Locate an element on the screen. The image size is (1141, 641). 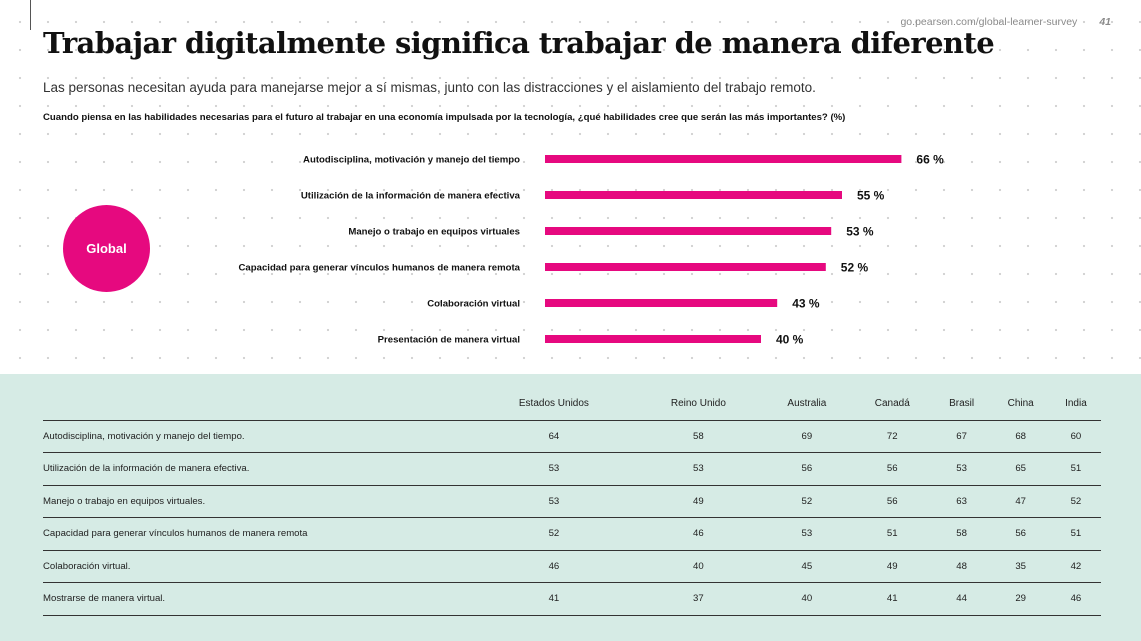
table-header-cell is located at coordinates (258, 404).